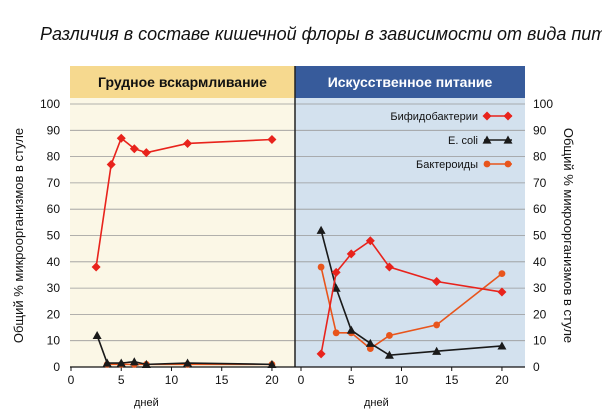 Image resolution: width=602 pixels, height=411 pixels. Describe the element at coordinates (18, 235) in the screenshot. I see `y-axis-label-left: Общий % микроорганизмов в стуле` at that location.